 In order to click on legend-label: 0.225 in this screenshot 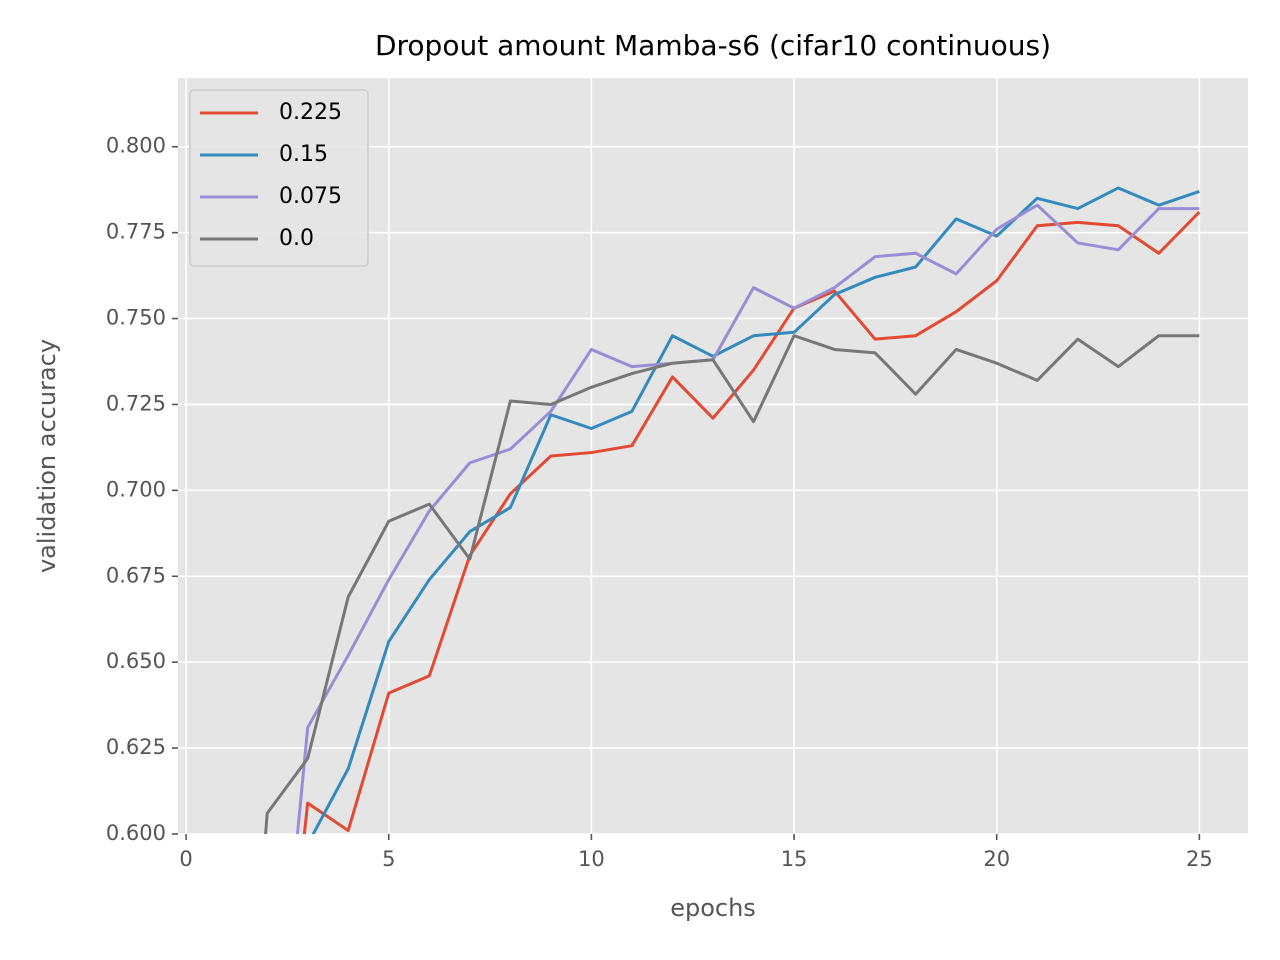, I will do `click(310, 112)`.